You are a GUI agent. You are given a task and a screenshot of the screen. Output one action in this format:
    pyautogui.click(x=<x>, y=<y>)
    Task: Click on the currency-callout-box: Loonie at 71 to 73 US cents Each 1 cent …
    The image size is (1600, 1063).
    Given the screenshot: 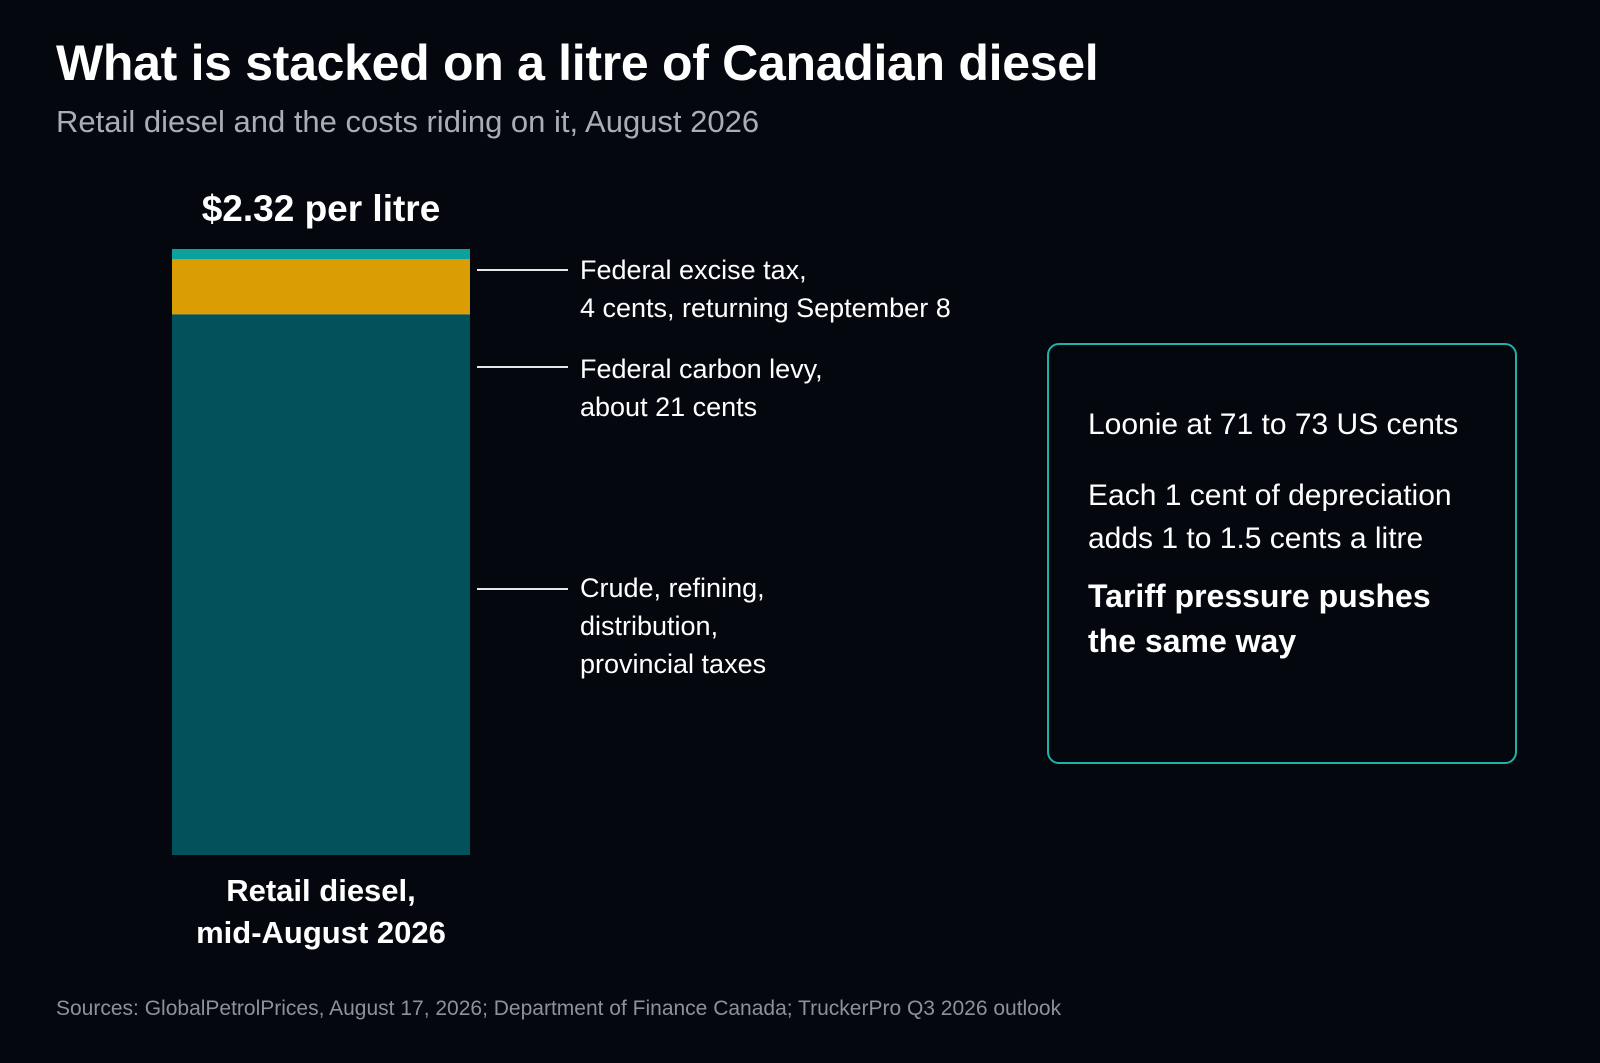 What is the action you would take?
    pyautogui.click(x=1282, y=553)
    